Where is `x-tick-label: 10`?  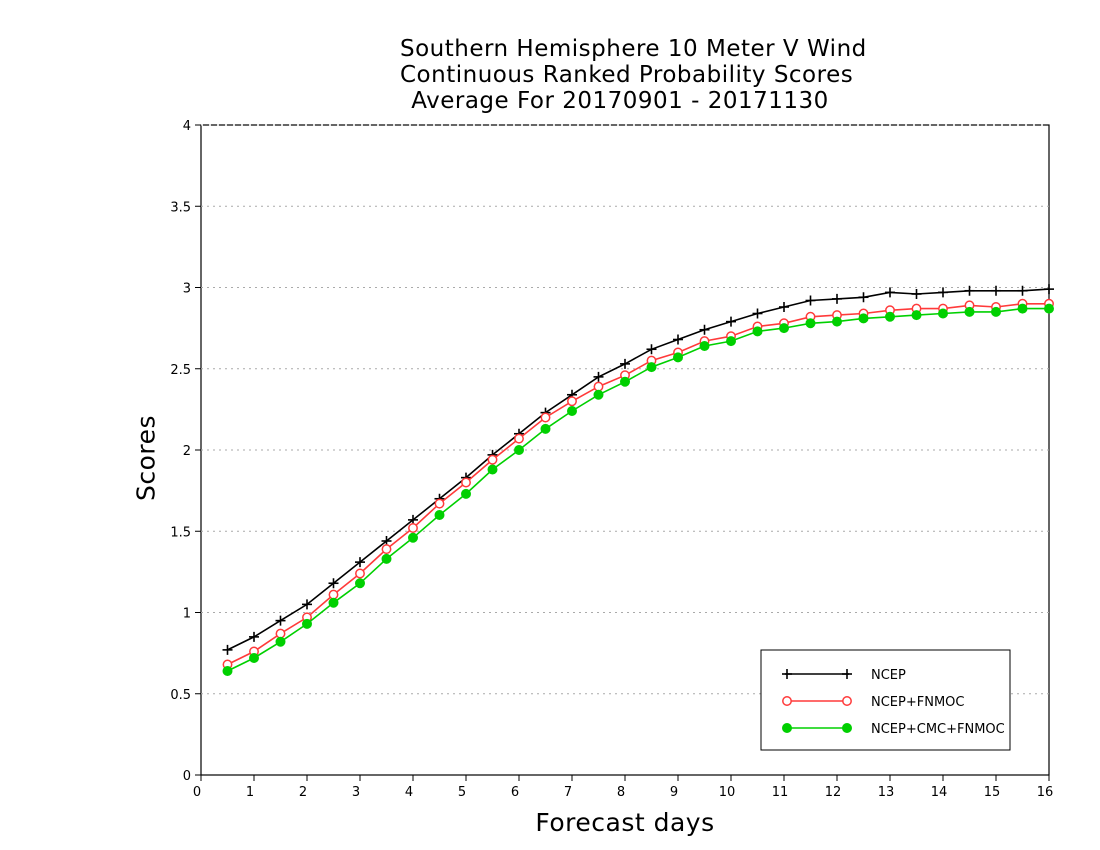
x-tick-label: 10 is located at coordinates (727, 792).